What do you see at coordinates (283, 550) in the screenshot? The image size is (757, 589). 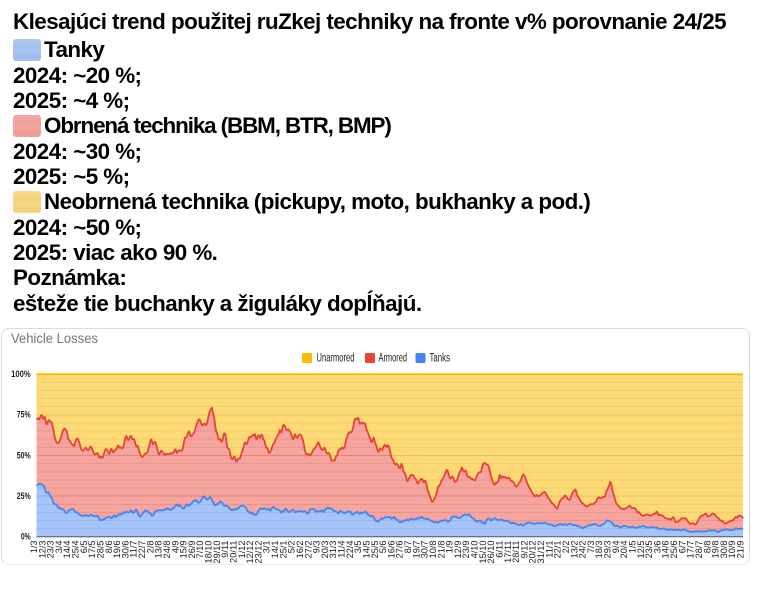 I see `svg-text: 25/1` at bounding box center [283, 550].